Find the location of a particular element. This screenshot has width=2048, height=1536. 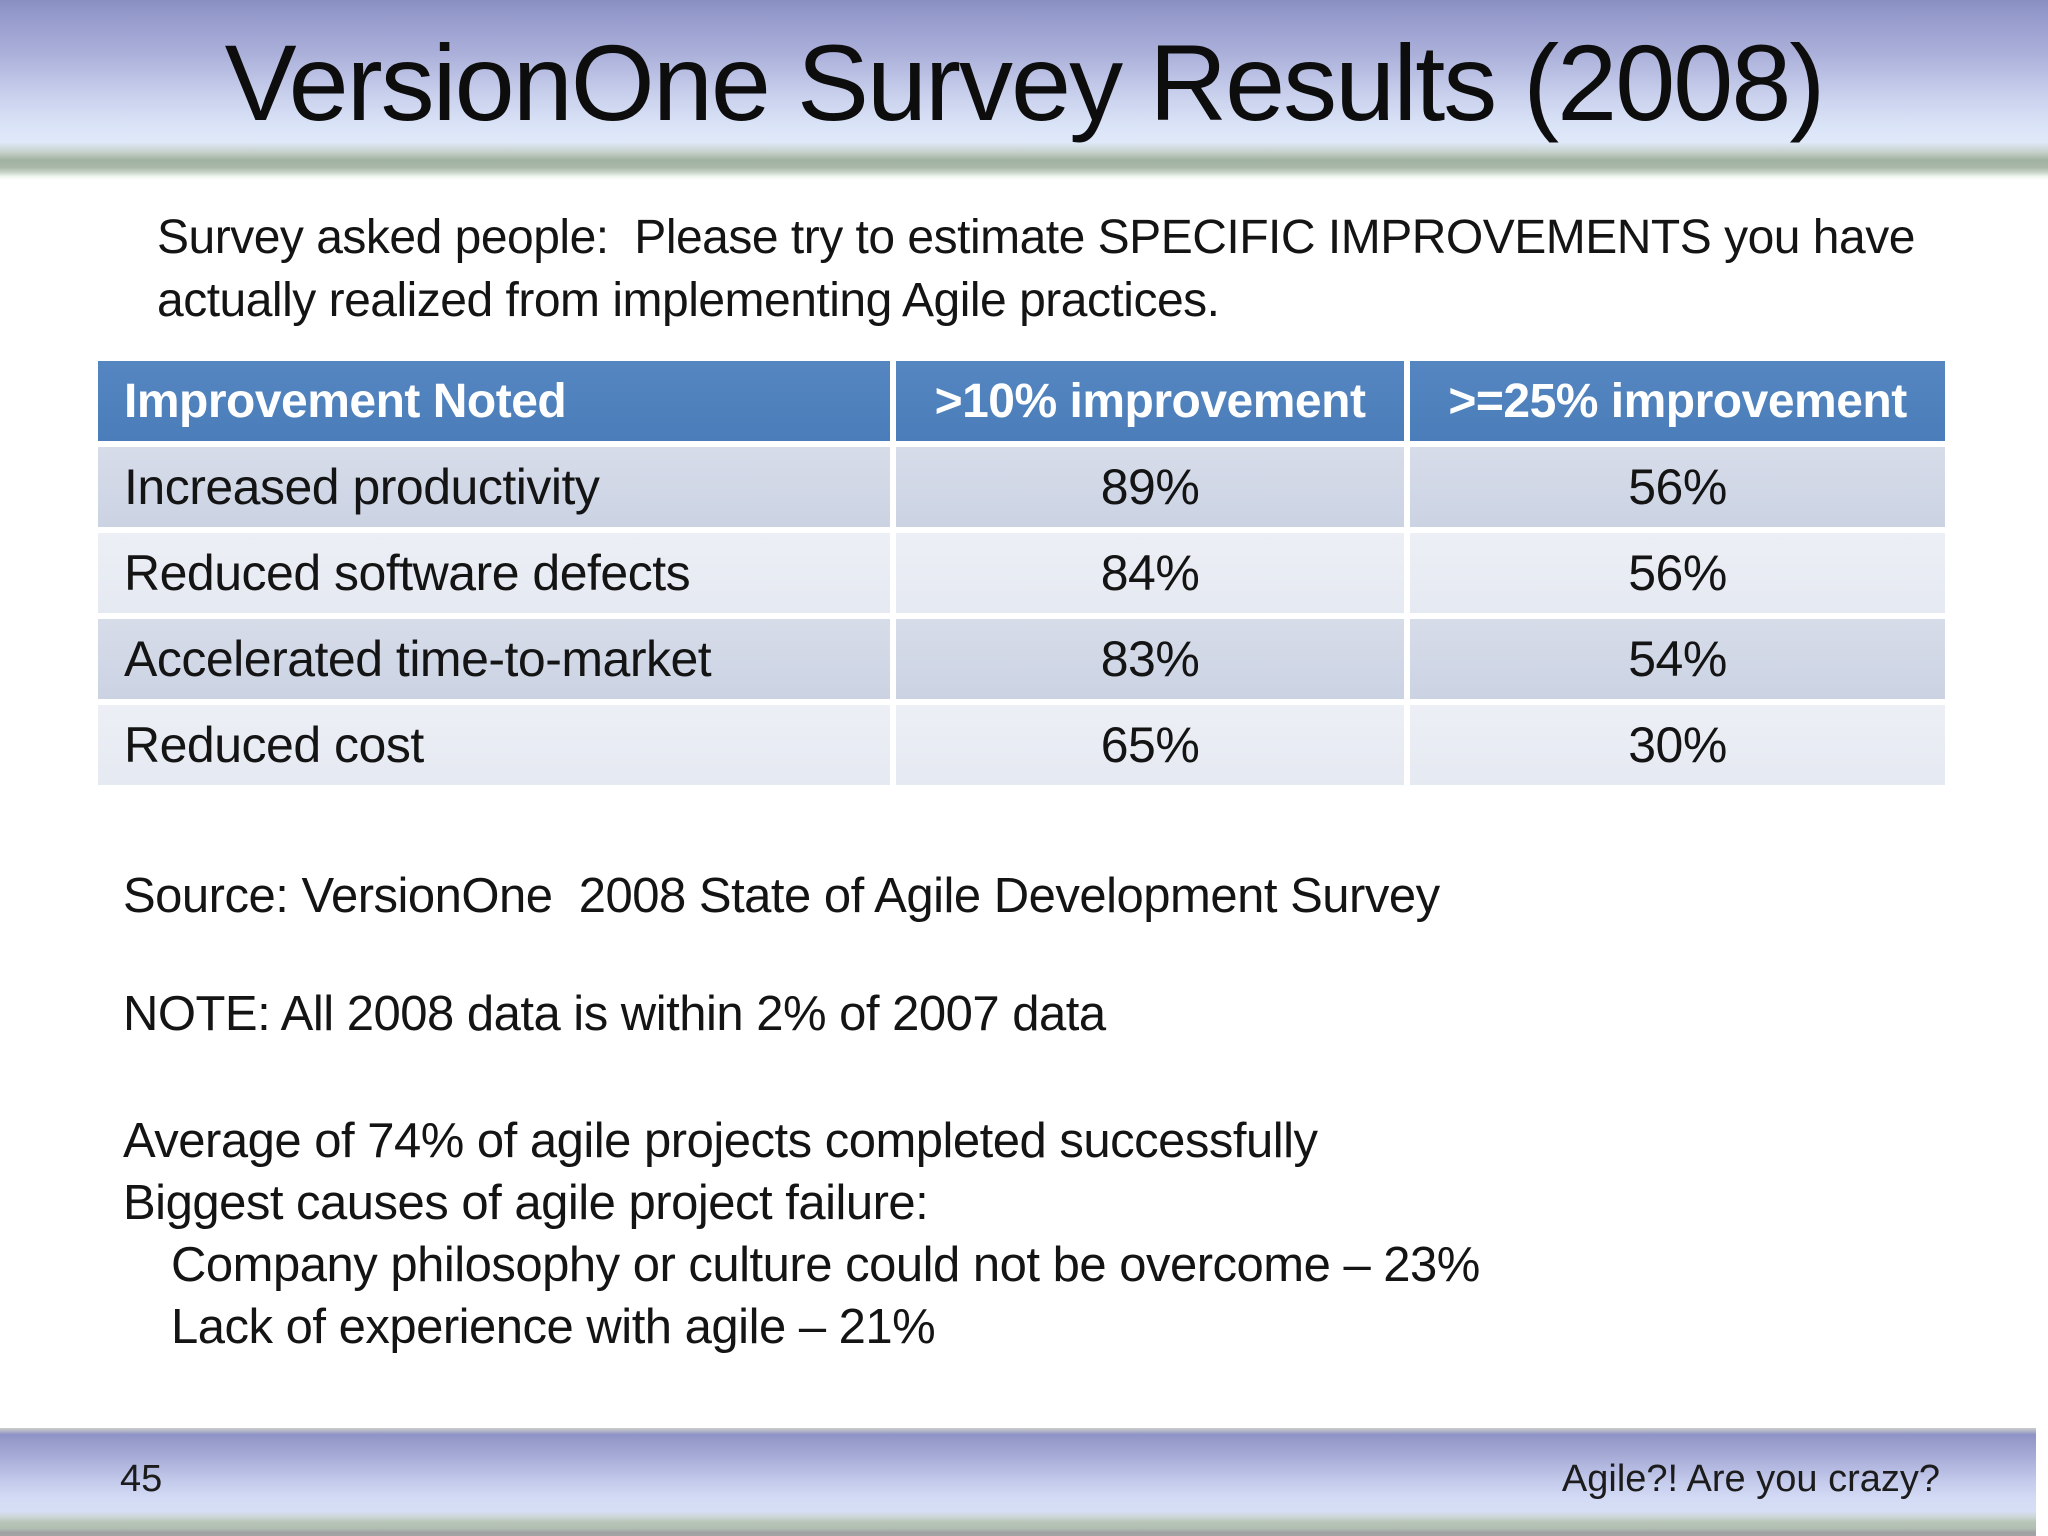

title-band is located at coordinates (1024, 90).